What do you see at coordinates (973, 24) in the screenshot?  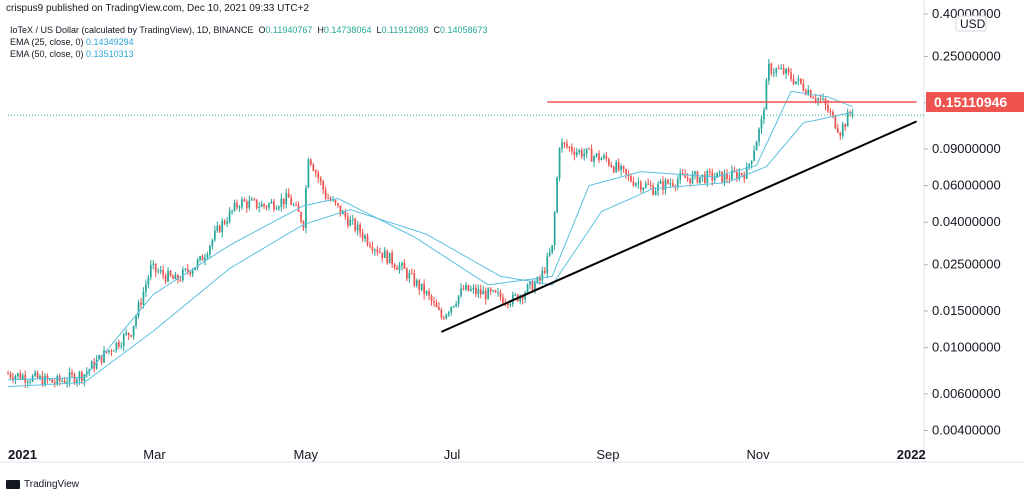 I see `currency-label: USD` at bounding box center [973, 24].